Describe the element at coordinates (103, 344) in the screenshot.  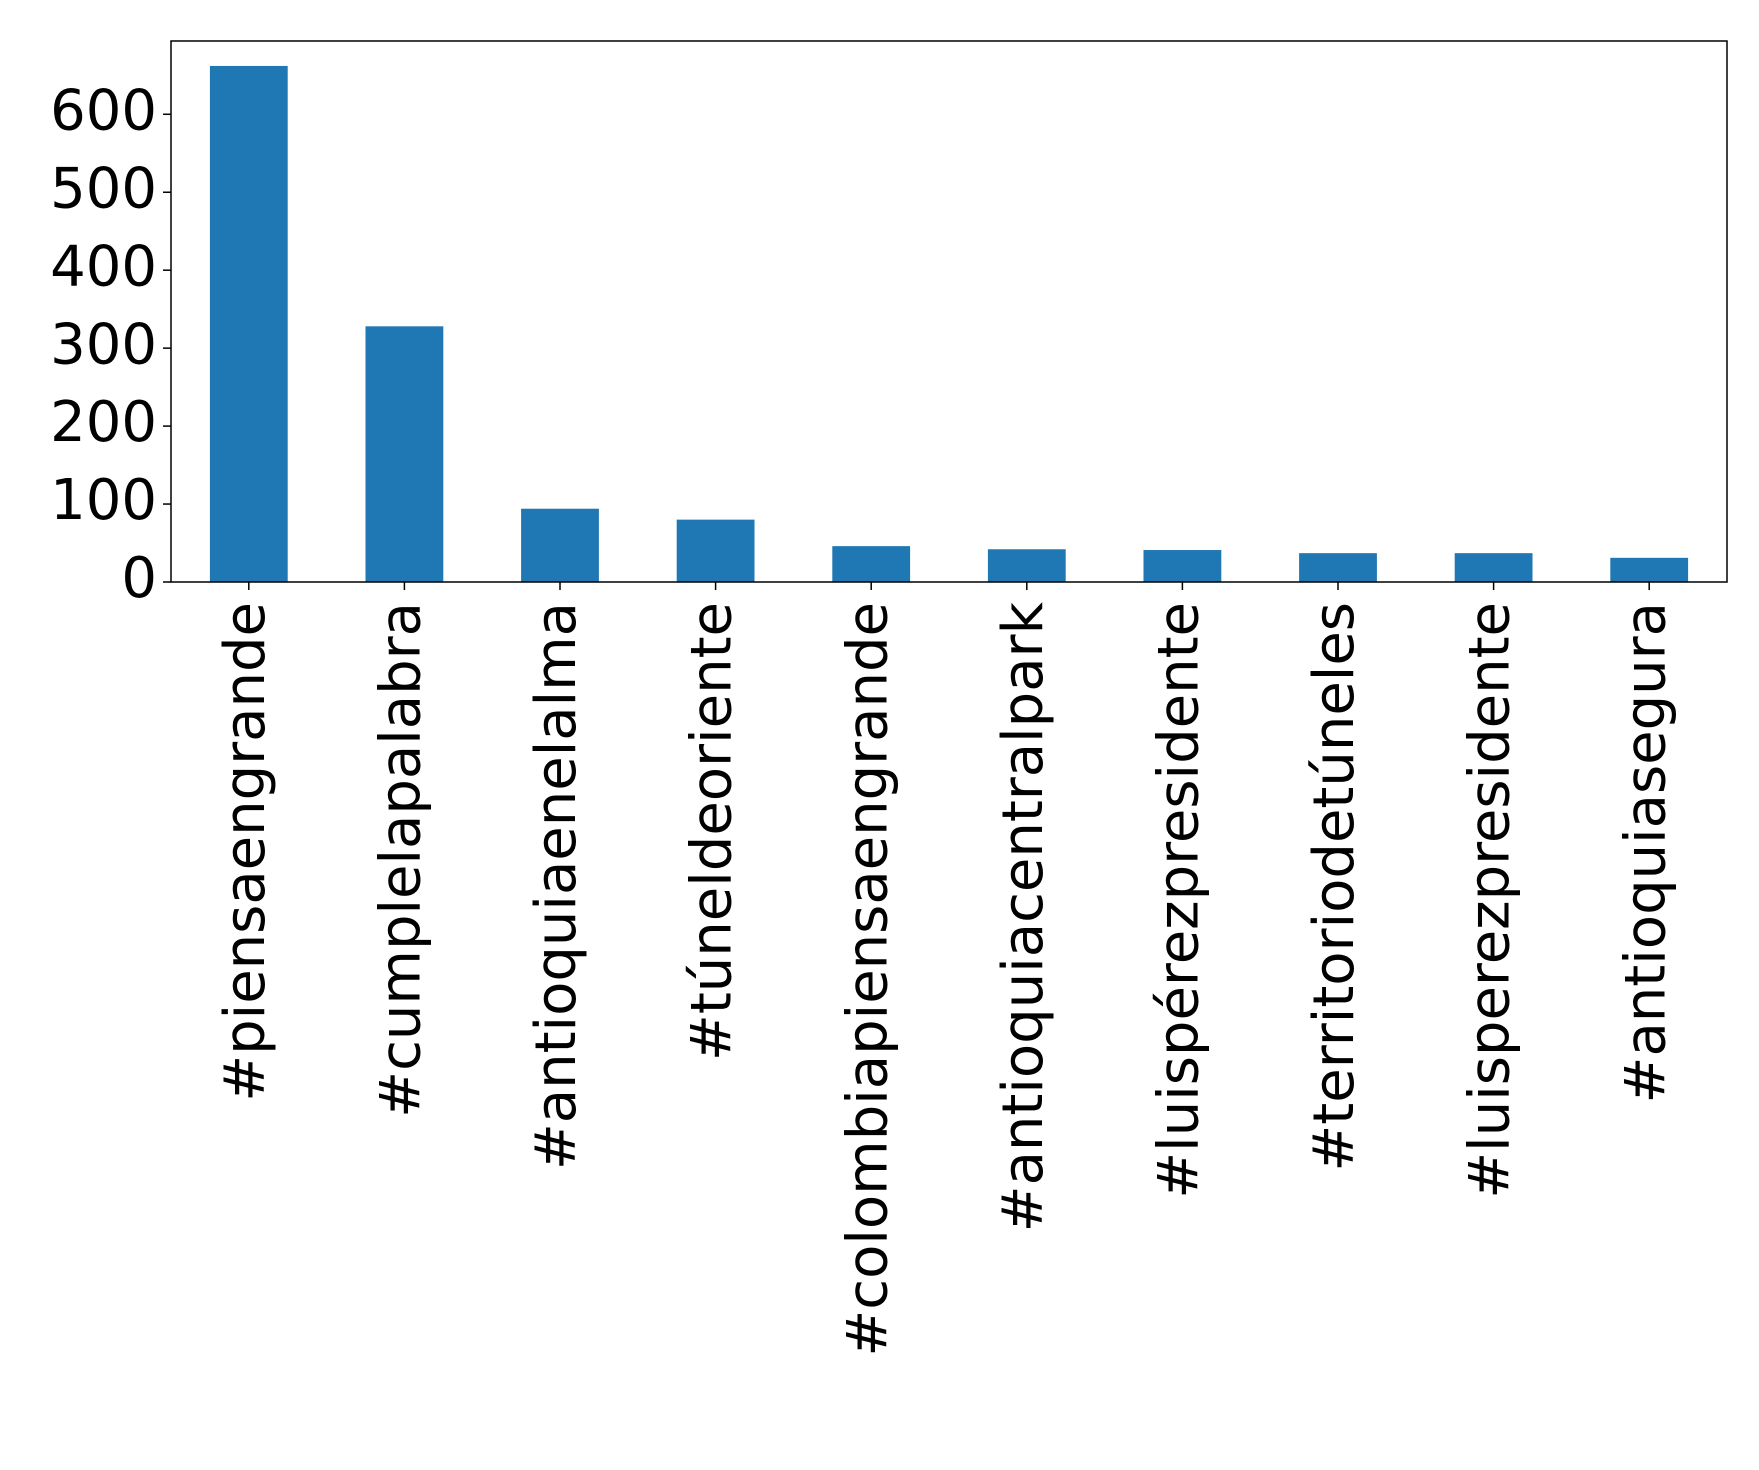
I see `y-tick-label: 300` at that location.